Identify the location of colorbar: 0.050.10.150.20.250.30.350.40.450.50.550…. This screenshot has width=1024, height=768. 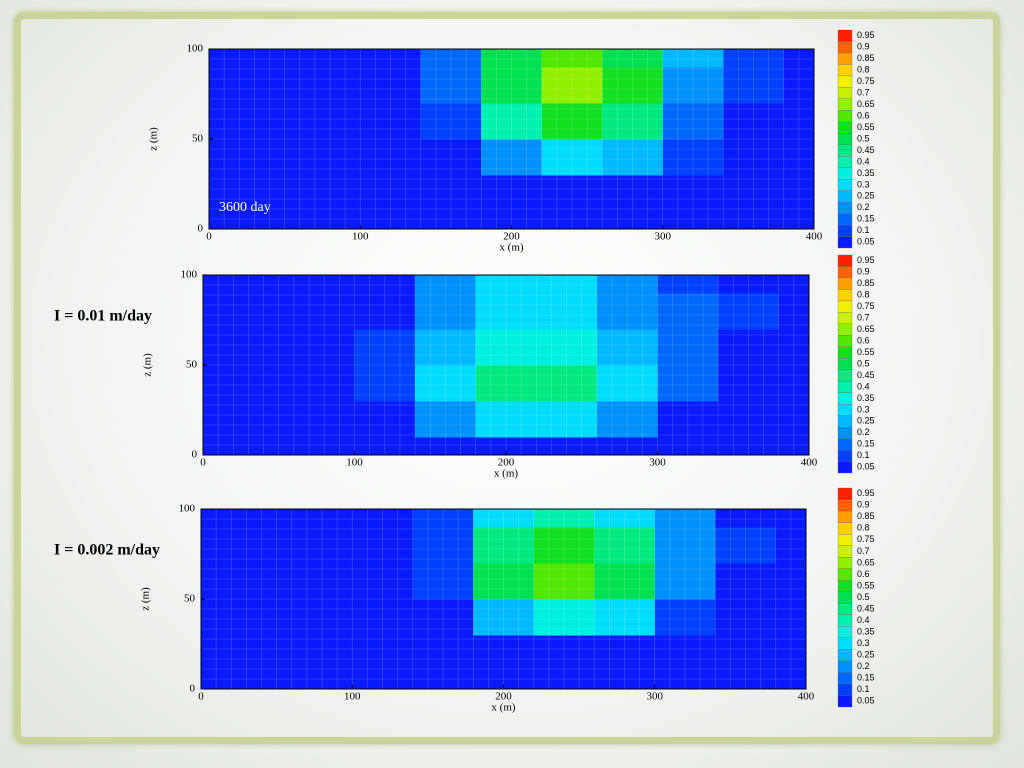
(856, 597).